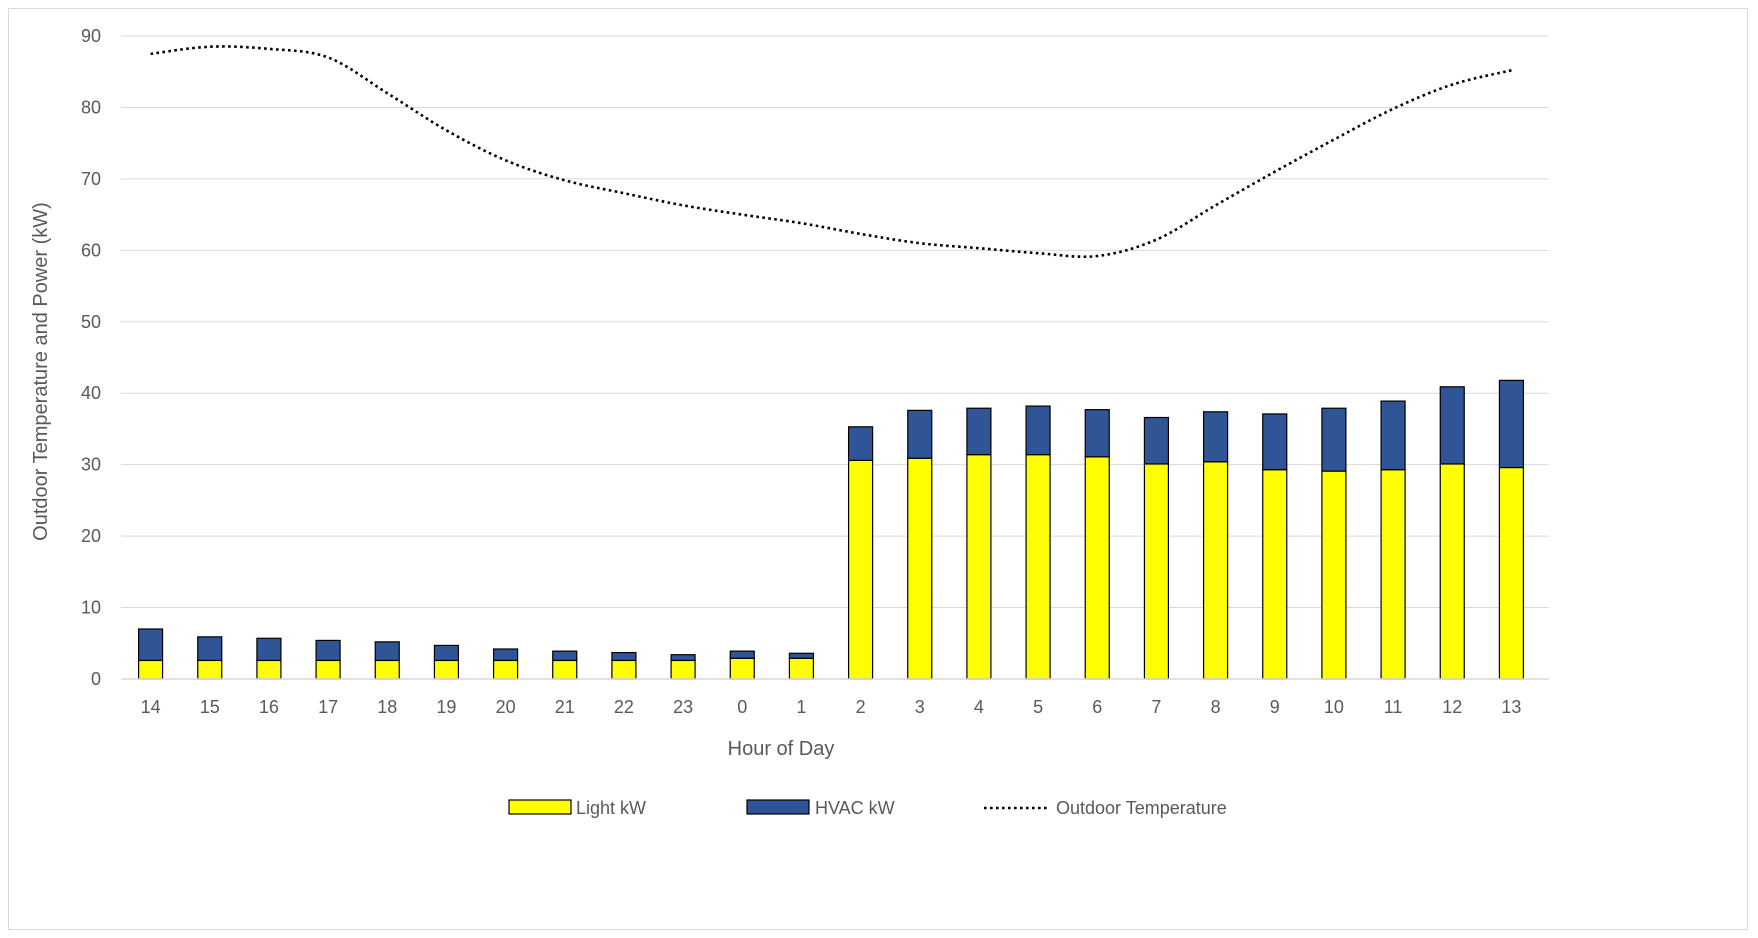 This screenshot has height=938, width=1758. Describe the element at coordinates (91, 536) in the screenshot. I see `y-tick-label: 20` at that location.